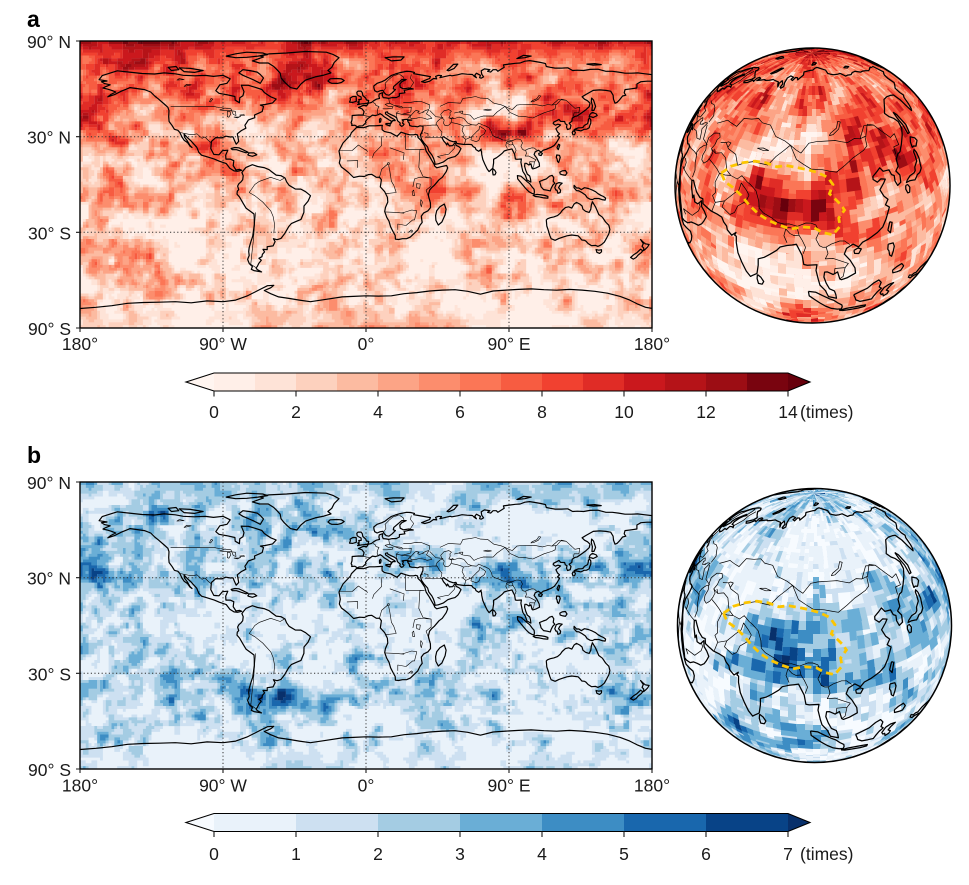 The image size is (969, 885). Describe the element at coordinates (34, 455) in the screenshot. I see `svg-text: b` at that location.